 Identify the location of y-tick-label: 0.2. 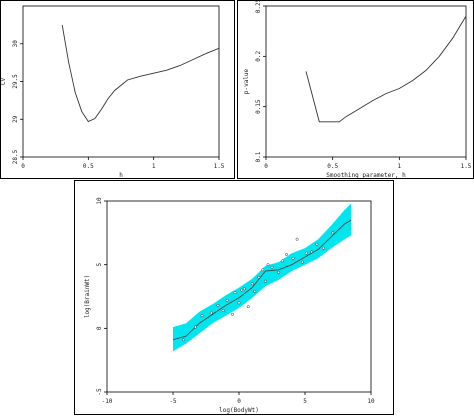
(258, 56).